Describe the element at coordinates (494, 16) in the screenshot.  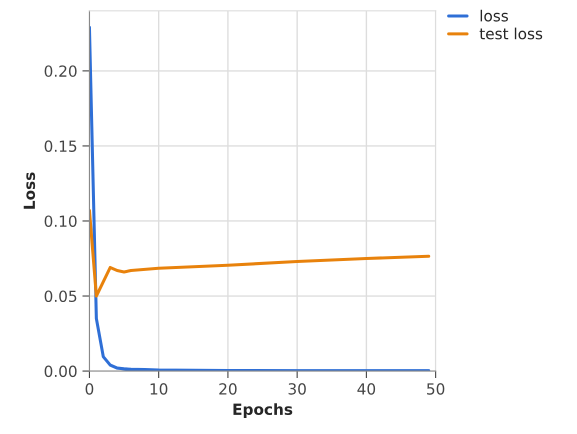
I see `legend-label: loss` at that location.